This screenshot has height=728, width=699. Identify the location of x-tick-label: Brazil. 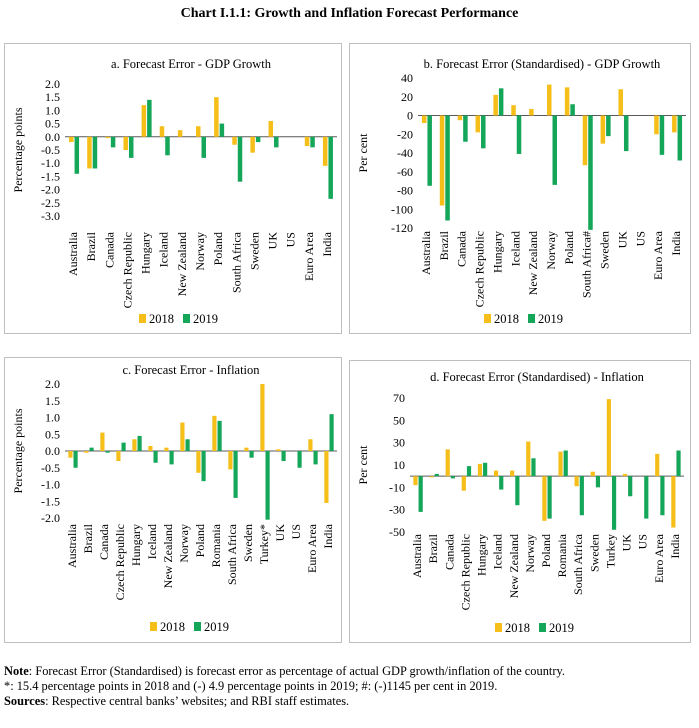
(433, 548).